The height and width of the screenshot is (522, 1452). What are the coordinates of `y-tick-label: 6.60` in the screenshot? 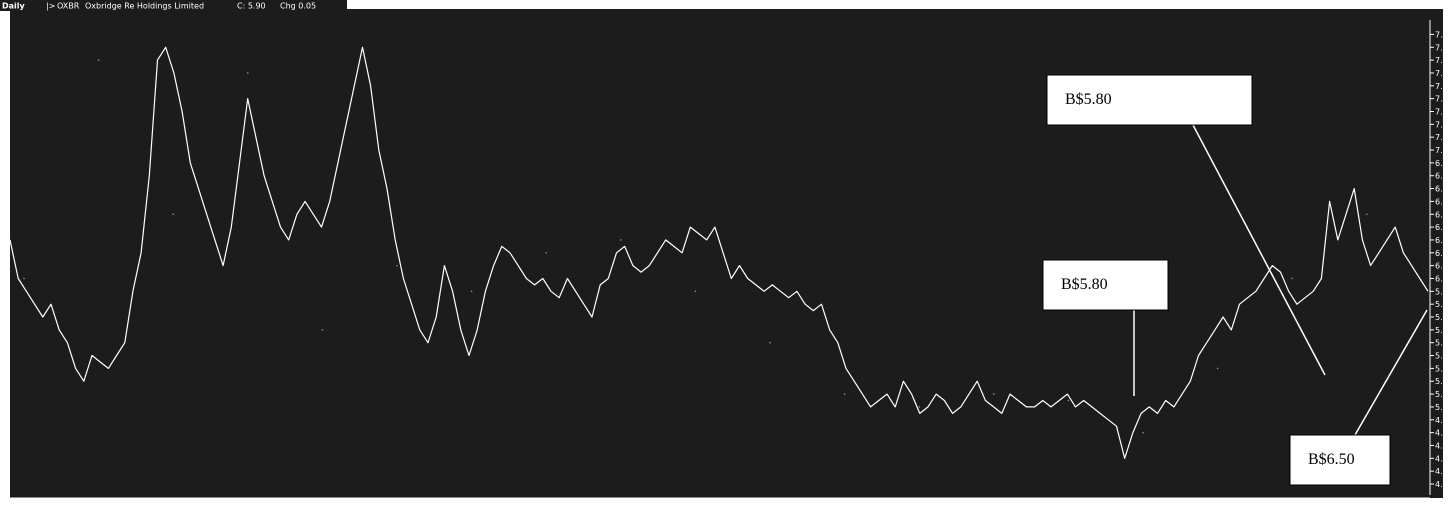 It's located at (1443, 201).